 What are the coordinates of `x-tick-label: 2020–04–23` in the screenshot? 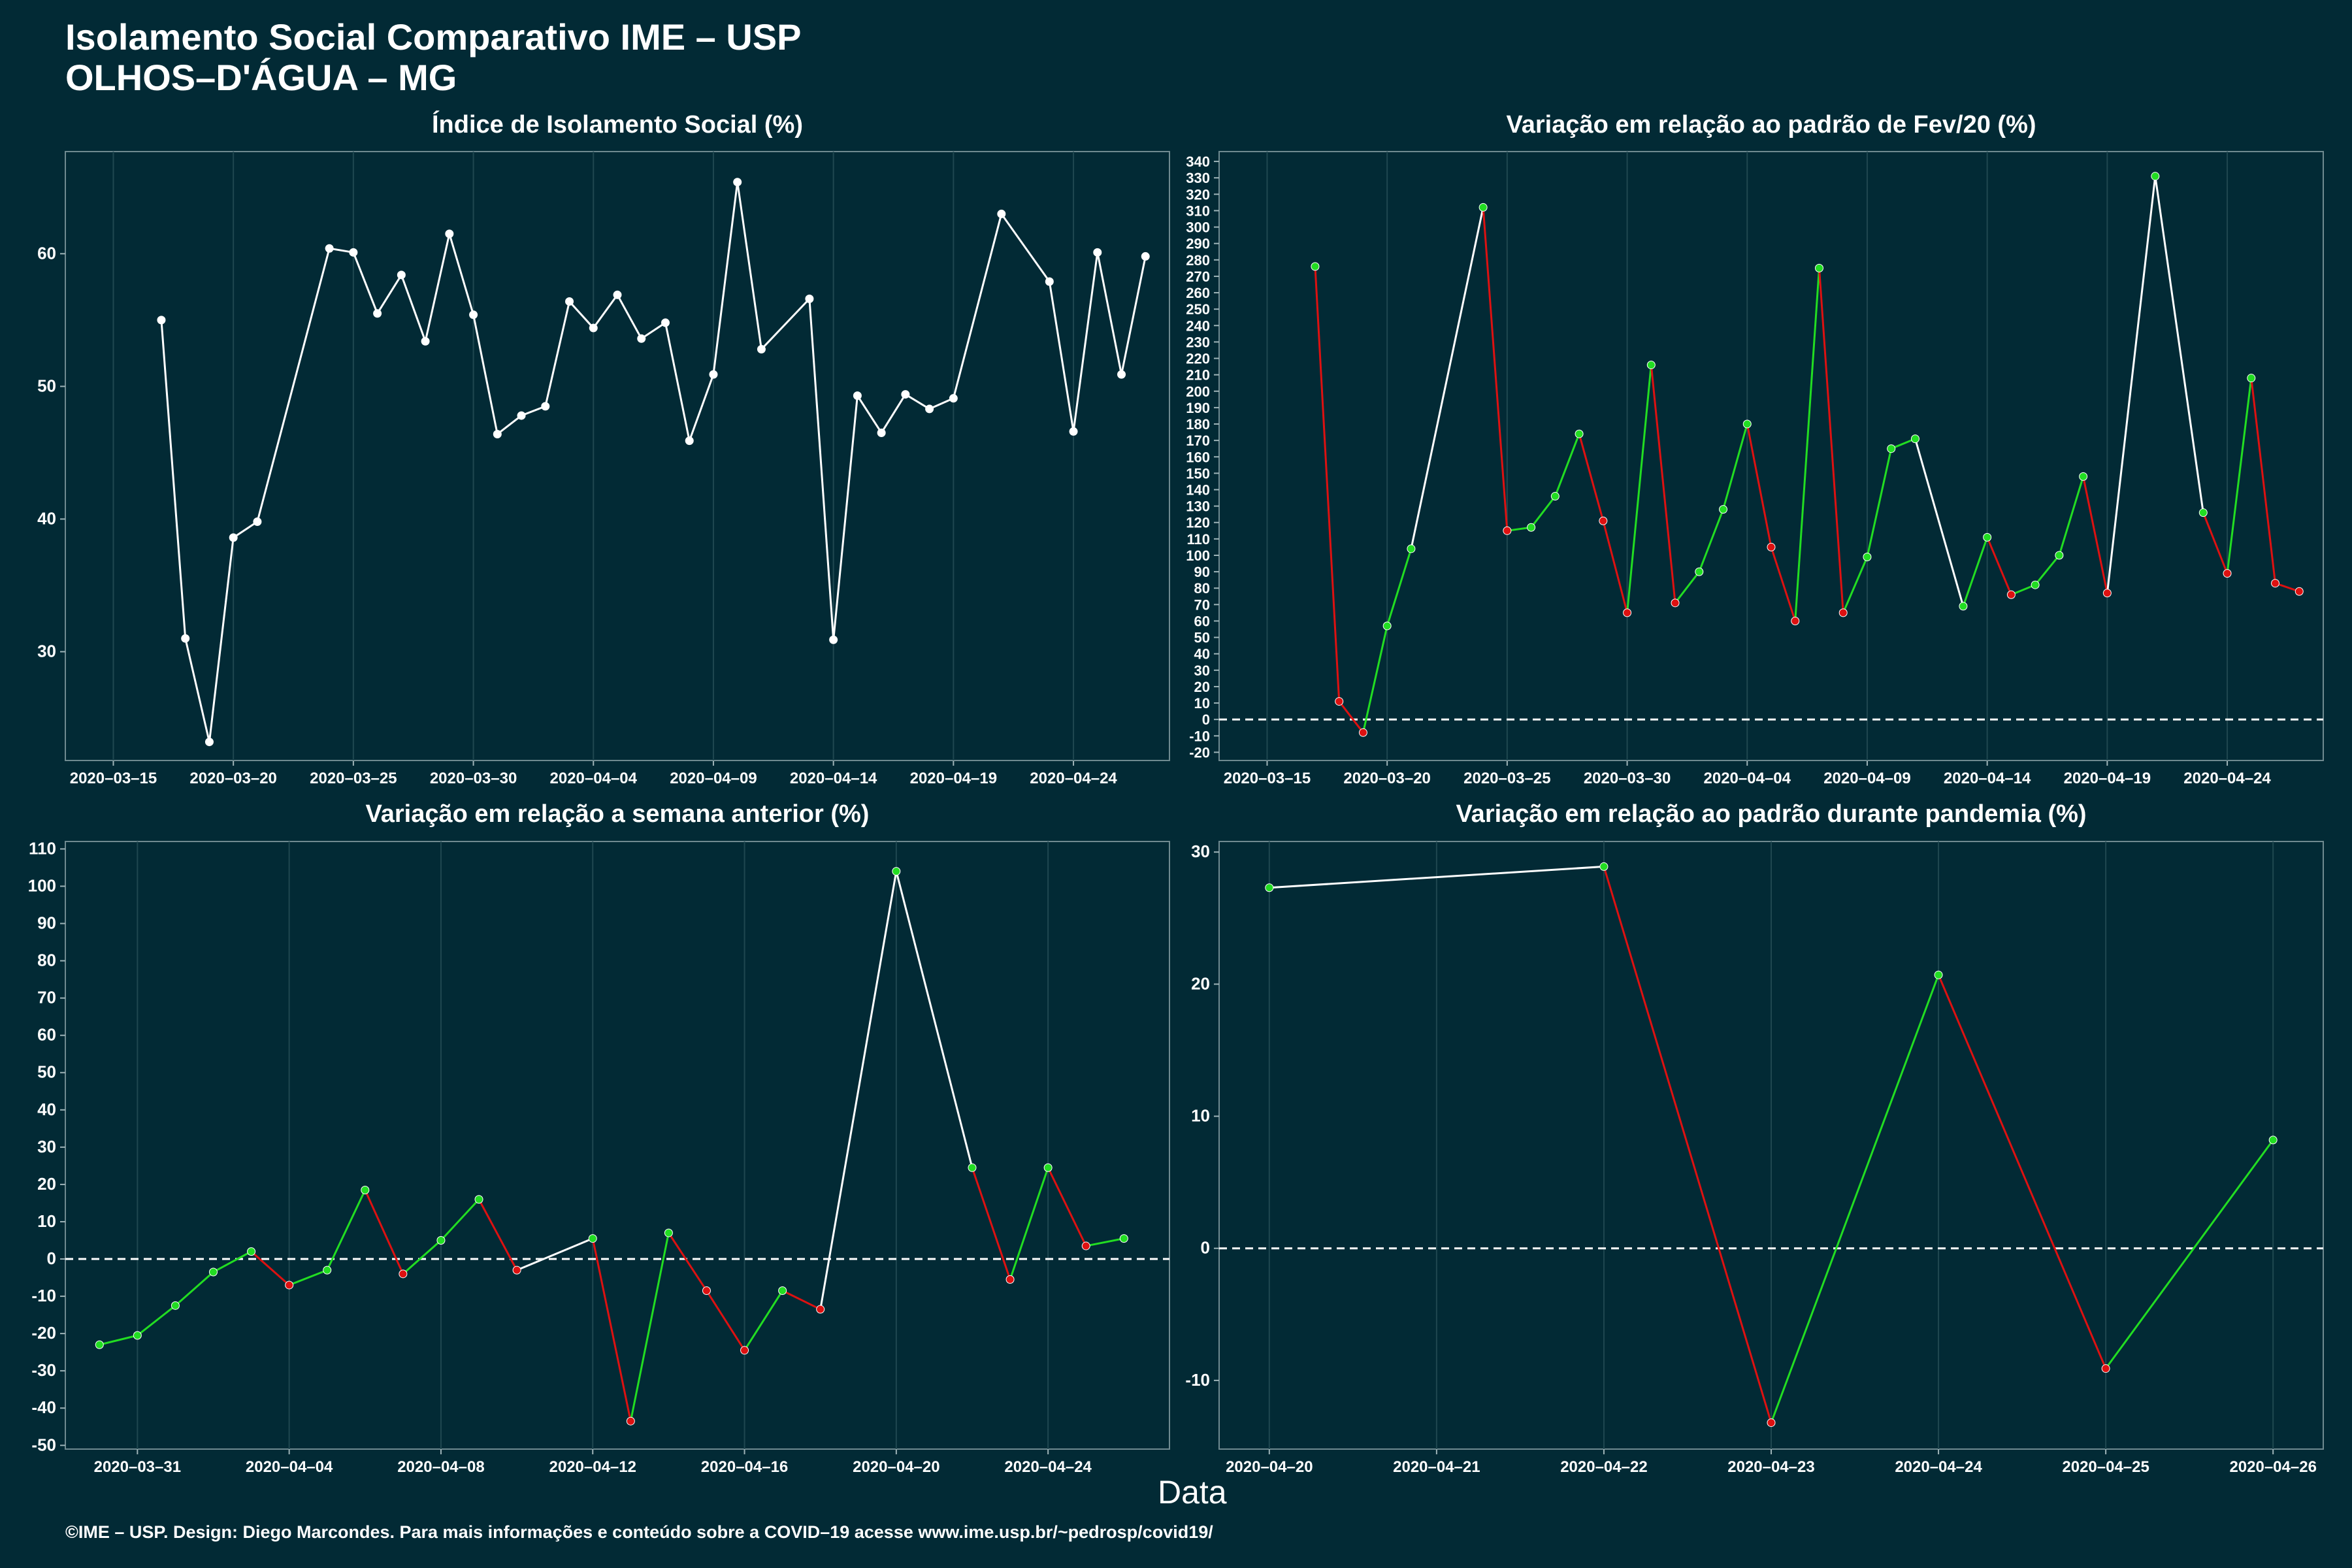 It's located at (1770, 1467).